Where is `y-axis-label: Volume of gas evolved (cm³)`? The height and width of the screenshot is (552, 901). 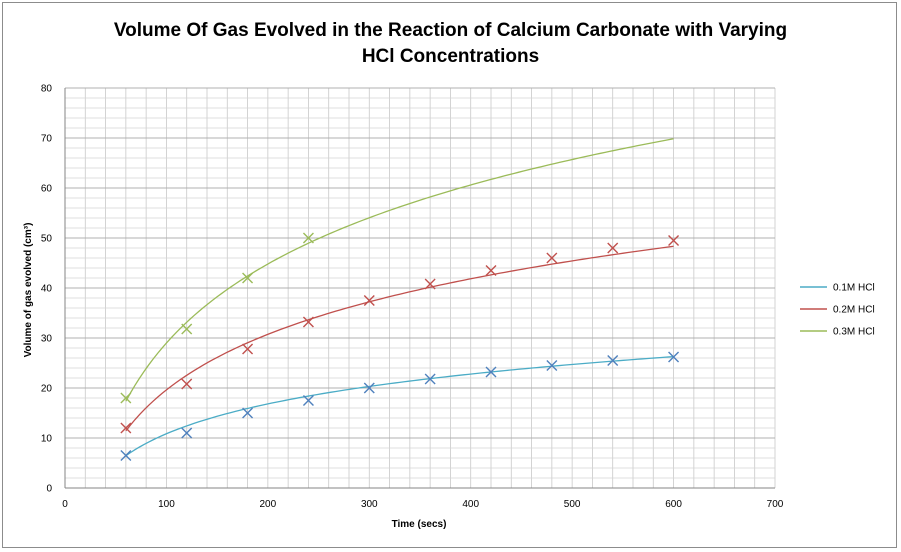 y-axis-label: Volume of gas evolved (cm³) is located at coordinates (28, 290).